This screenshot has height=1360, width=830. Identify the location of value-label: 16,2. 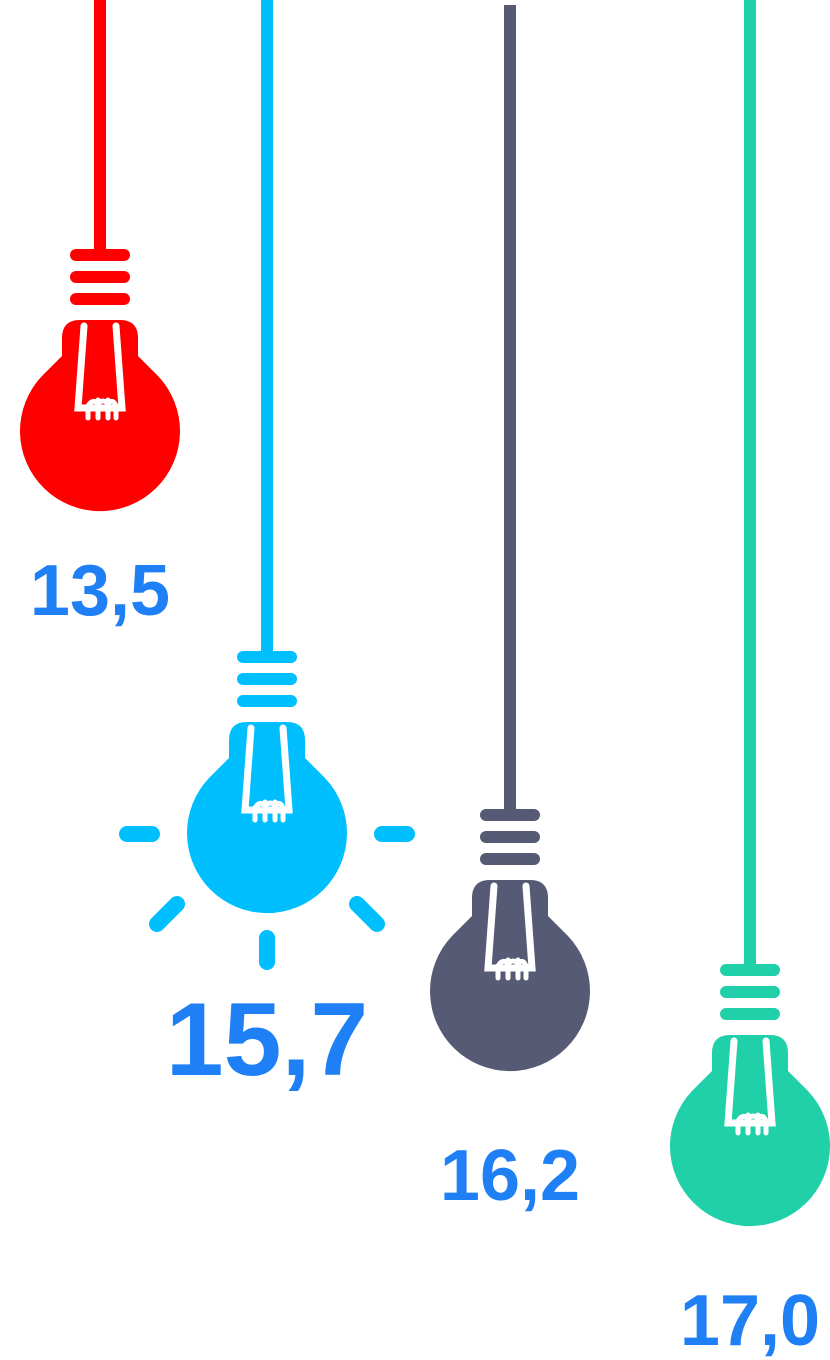
(510, 1176).